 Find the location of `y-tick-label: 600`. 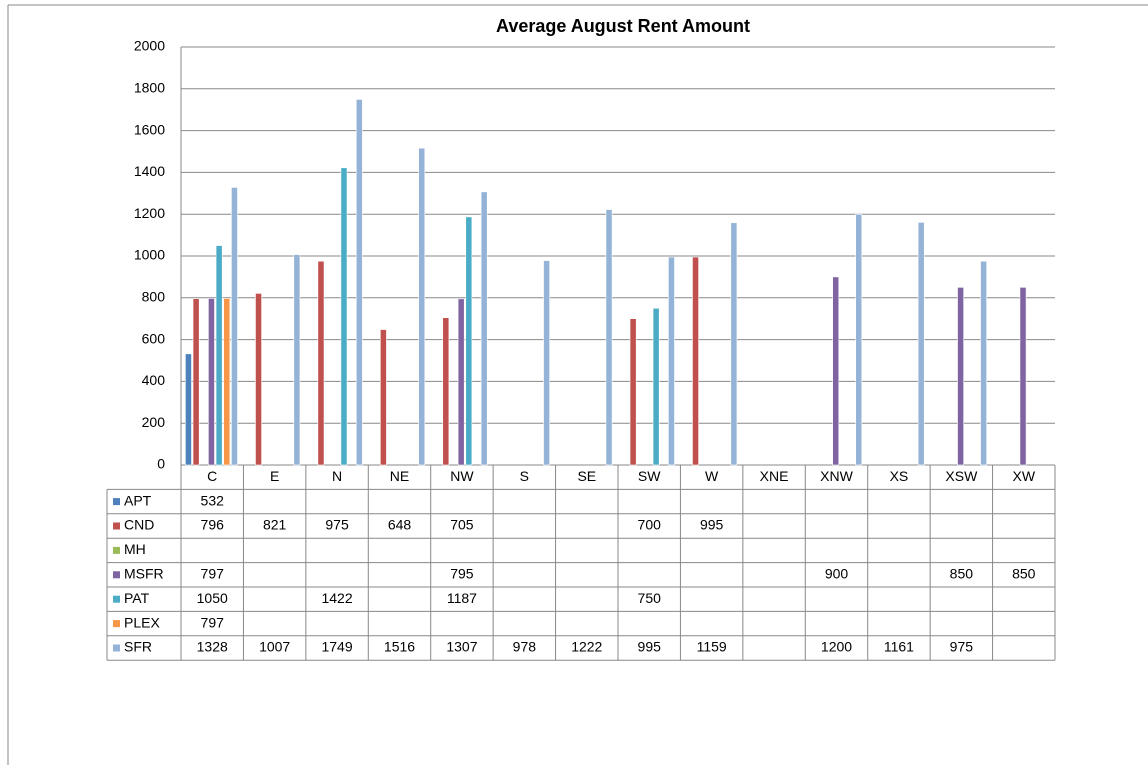

y-tick-label: 600 is located at coordinates (154, 338).